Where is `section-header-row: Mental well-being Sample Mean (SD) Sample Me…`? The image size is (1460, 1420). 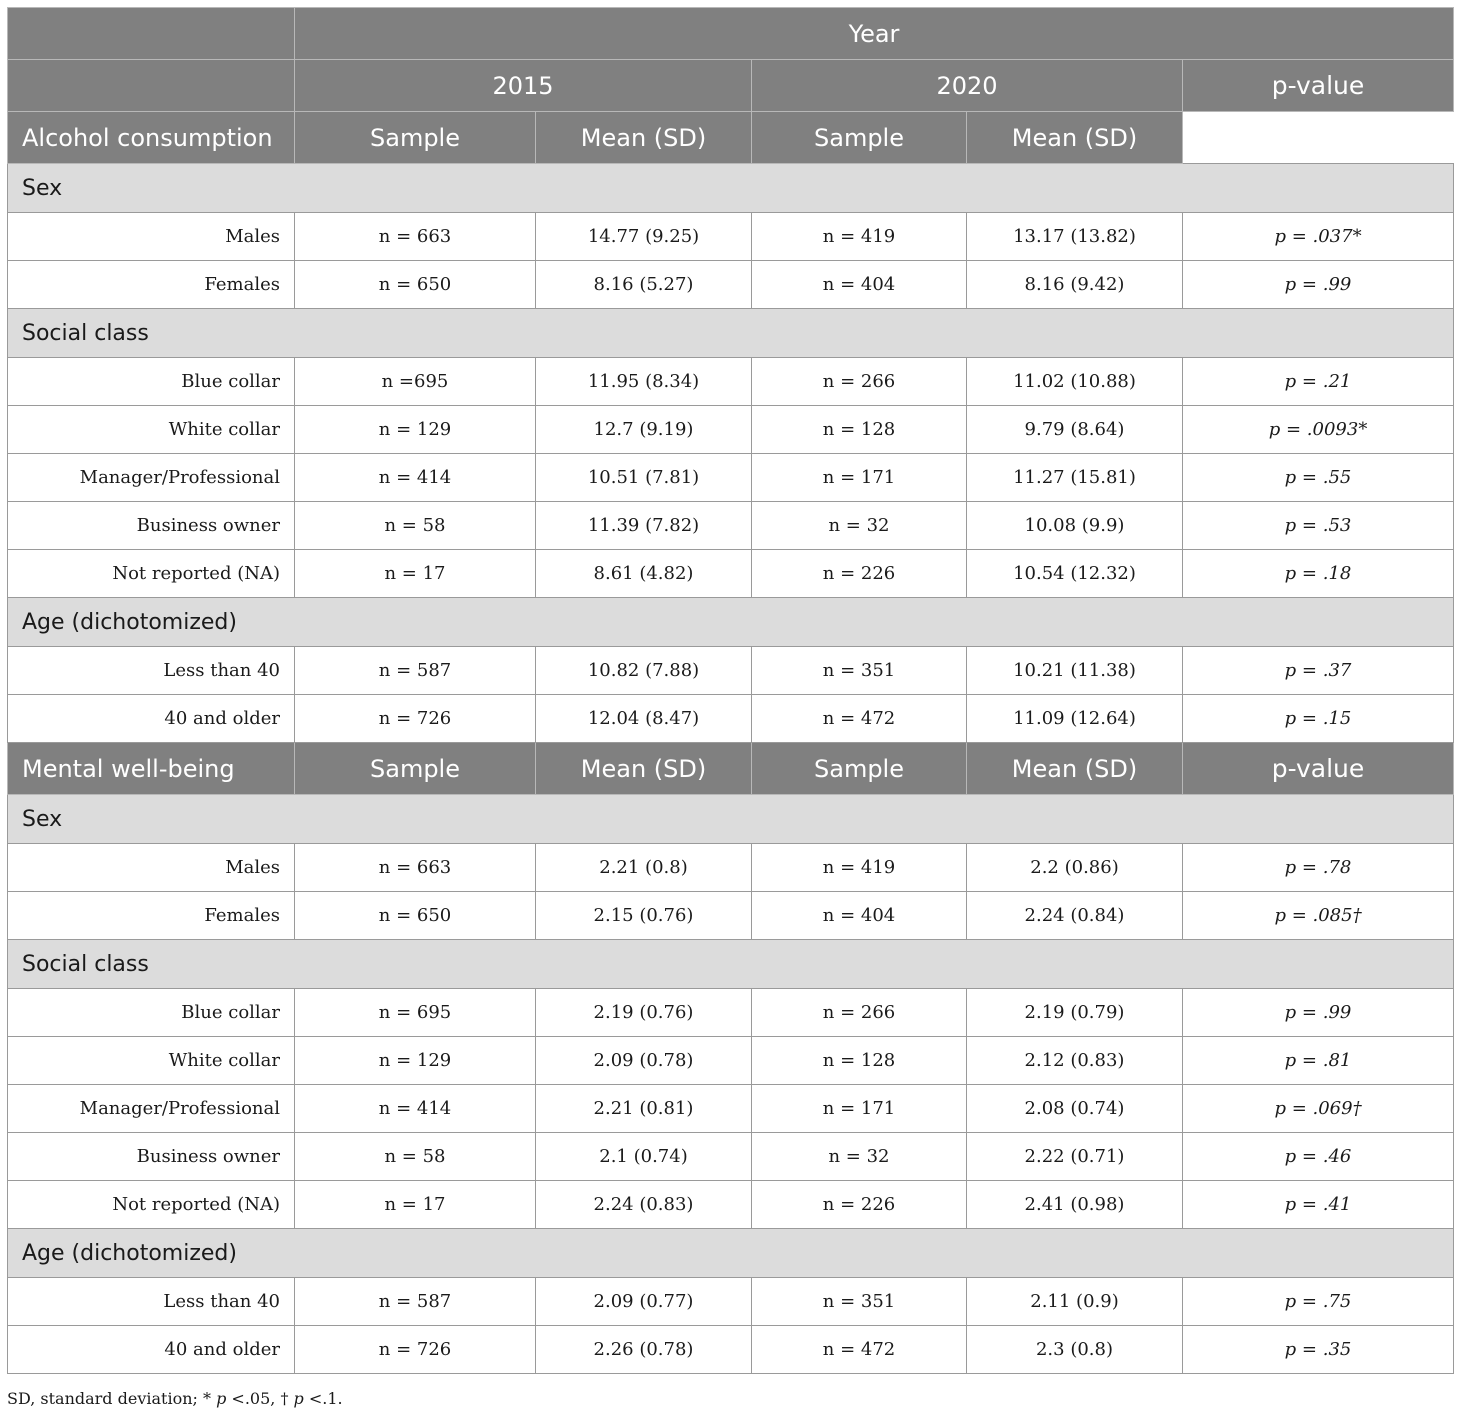
section-header-row: Mental well-being Sample Mean (SD) Sample Me… is located at coordinates (731, 768).